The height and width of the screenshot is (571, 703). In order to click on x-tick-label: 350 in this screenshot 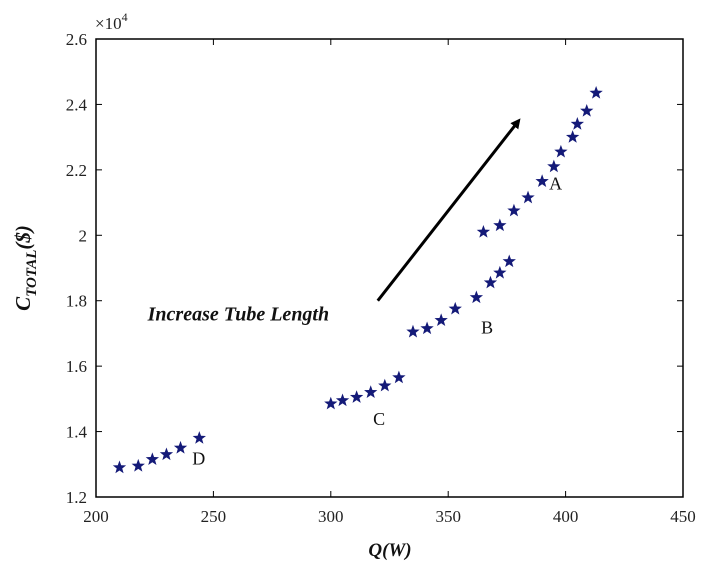, I will do `click(448, 516)`.